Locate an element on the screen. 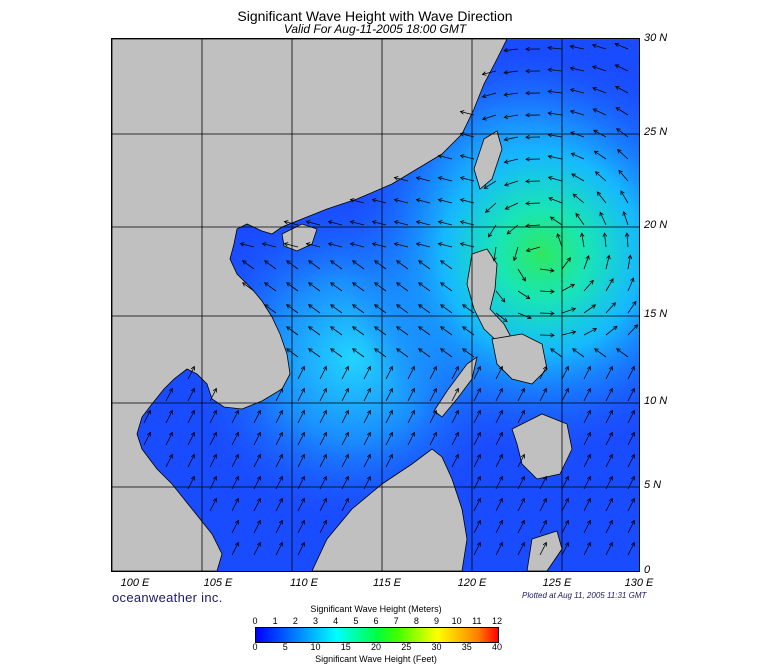 The width and height of the screenshot is (775, 665). colorbar-title-meters: Significant Wave Height (Meters) is located at coordinates (376, 609).